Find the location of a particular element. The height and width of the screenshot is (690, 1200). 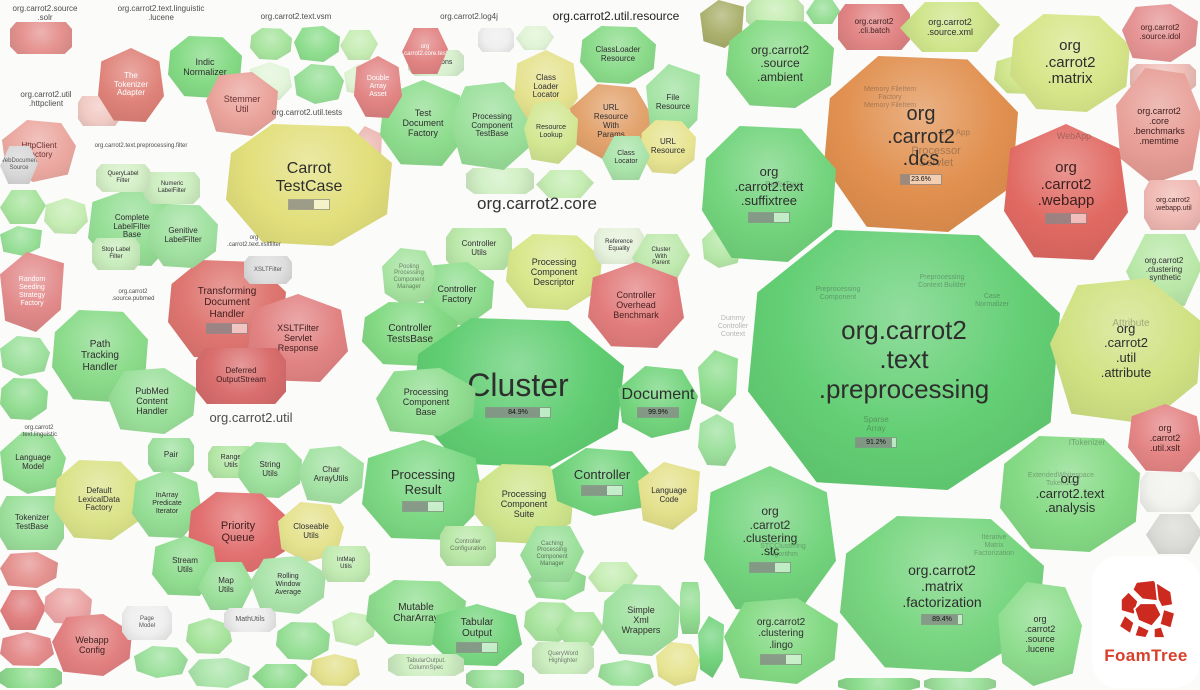

treemap-cell-controller: Controller is located at coordinates (602, 482).